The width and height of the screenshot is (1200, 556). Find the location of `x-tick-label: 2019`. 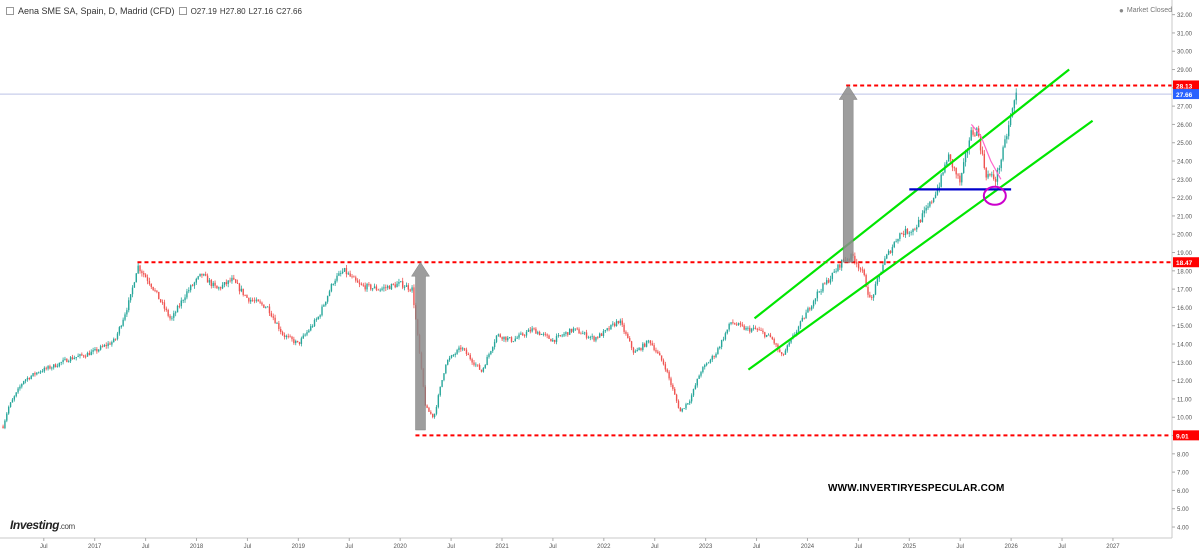

x-tick-label: 2019 is located at coordinates (299, 547).